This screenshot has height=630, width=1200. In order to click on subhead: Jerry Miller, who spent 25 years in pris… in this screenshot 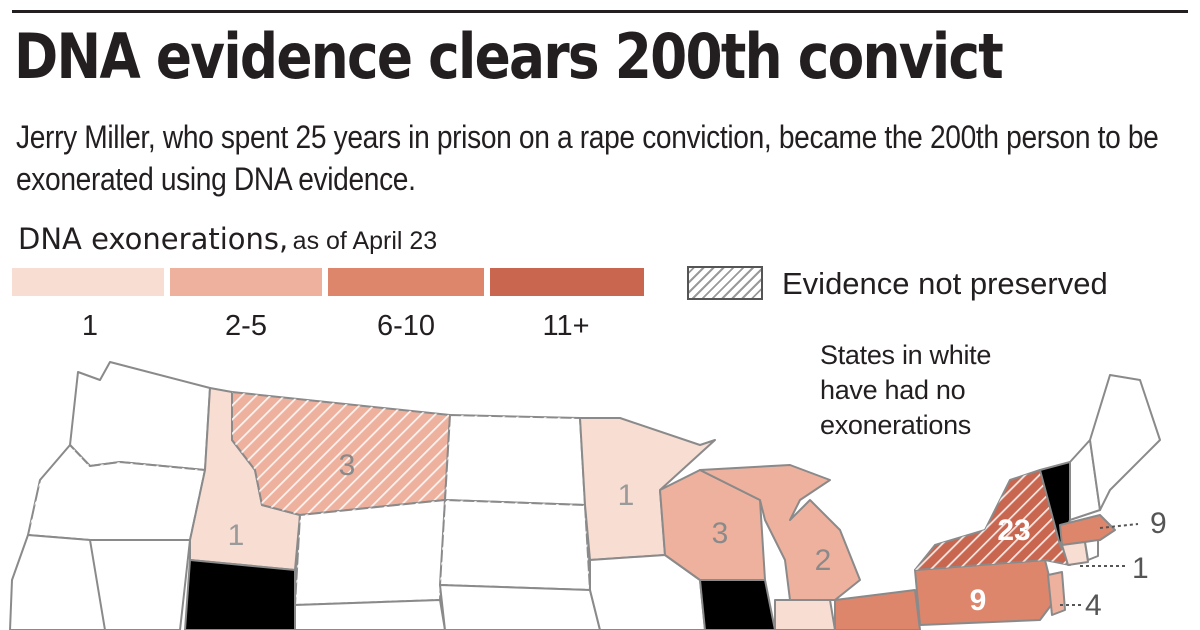, I will do `click(587, 158)`.